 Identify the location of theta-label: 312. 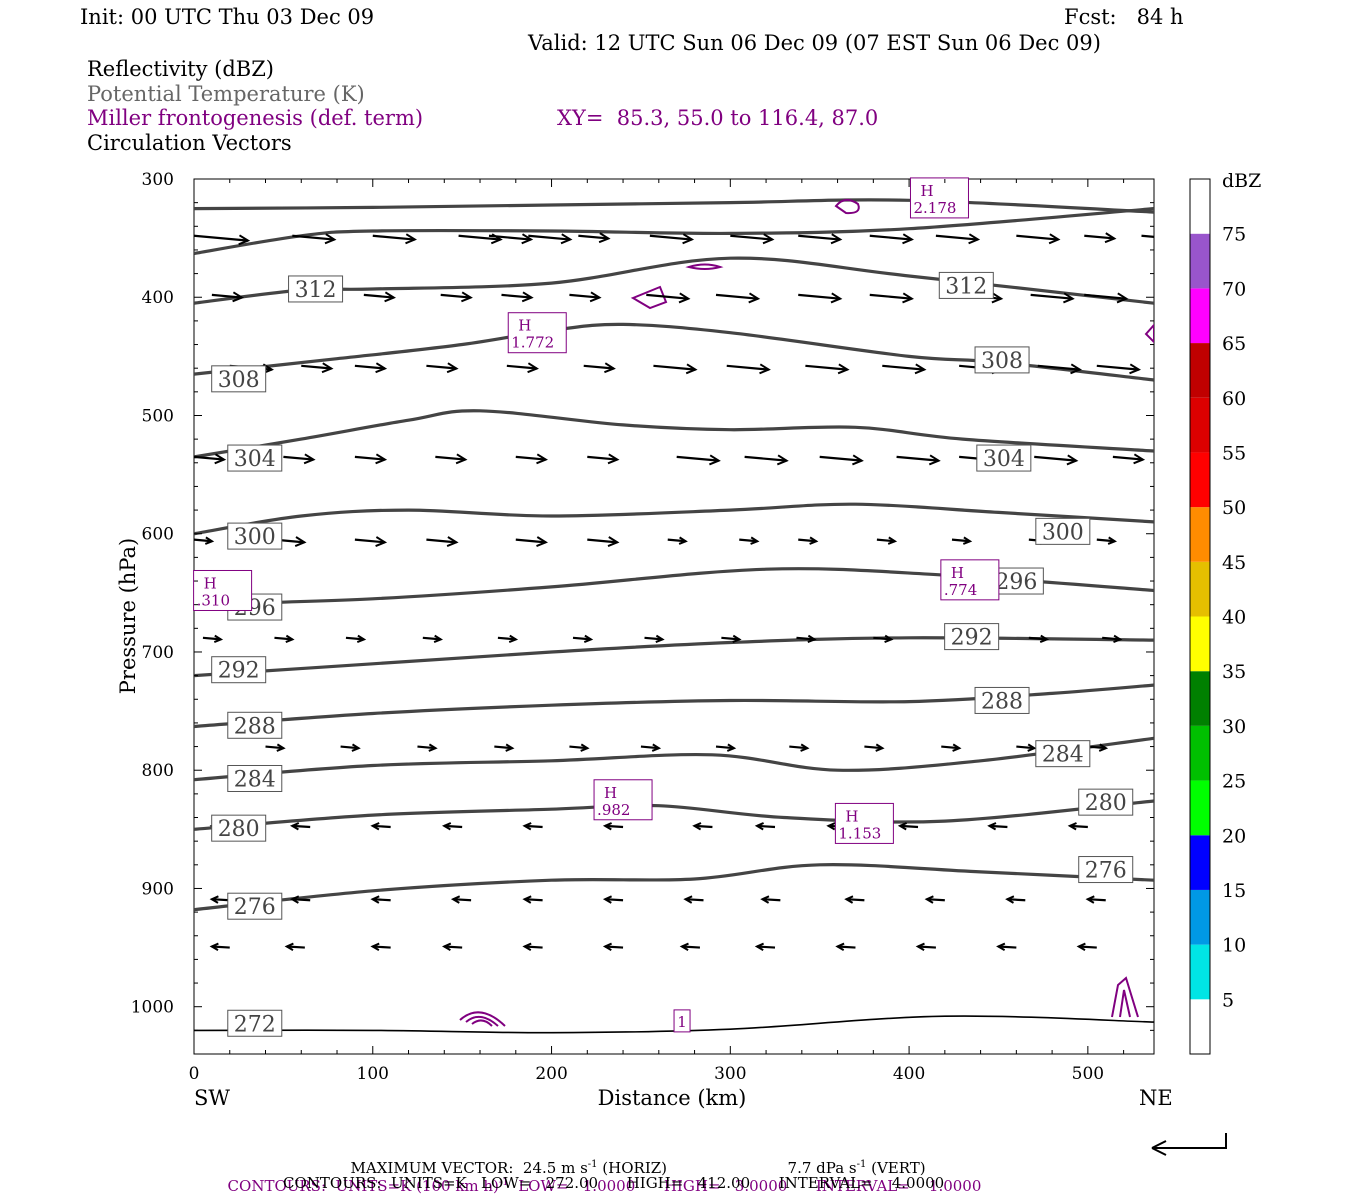
(966, 285).